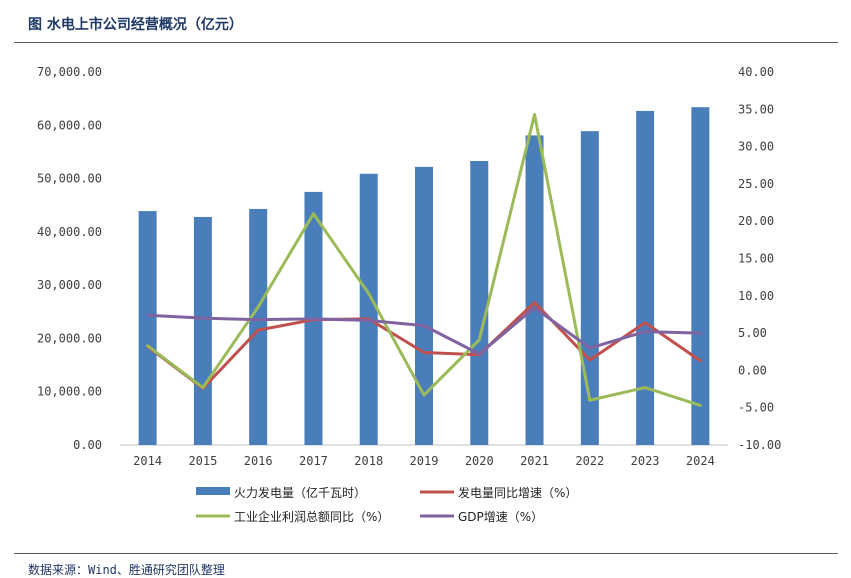 Image resolution: width=851 pixels, height=578 pixels. I want to click on x-axis-tick-label: 2019, so click(424, 461).